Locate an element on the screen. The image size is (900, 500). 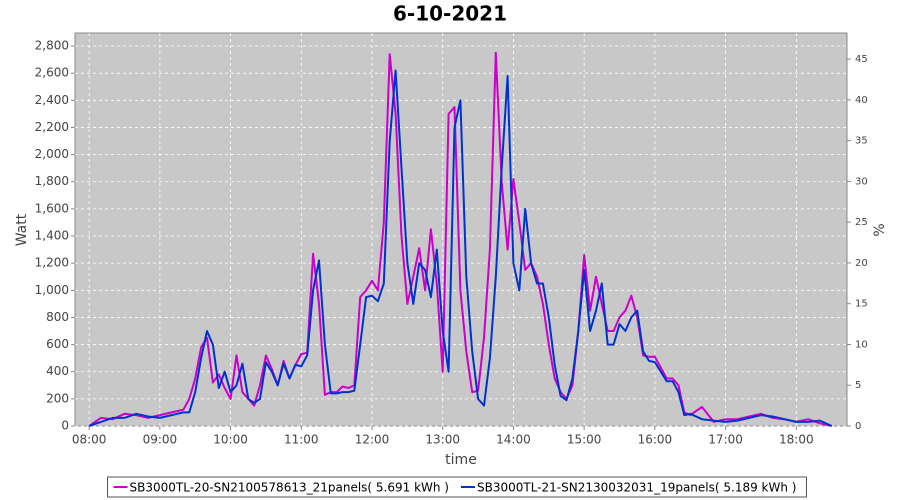
y-tick-label: 400 is located at coordinates (57, 371).